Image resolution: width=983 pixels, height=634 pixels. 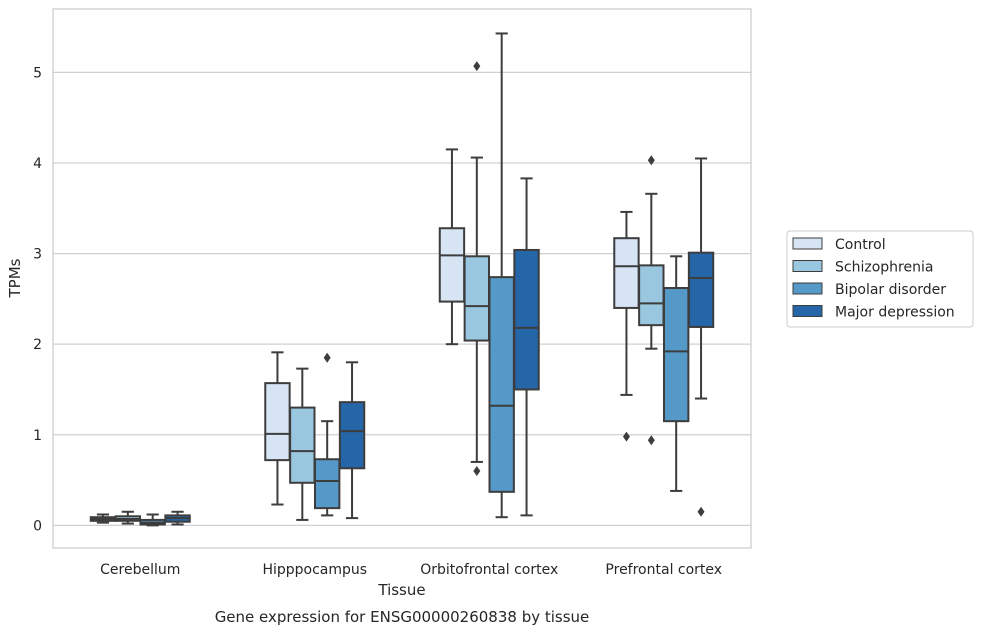 What do you see at coordinates (314, 570) in the screenshot?
I see `x-tick-label: Hipppocampus` at bounding box center [314, 570].